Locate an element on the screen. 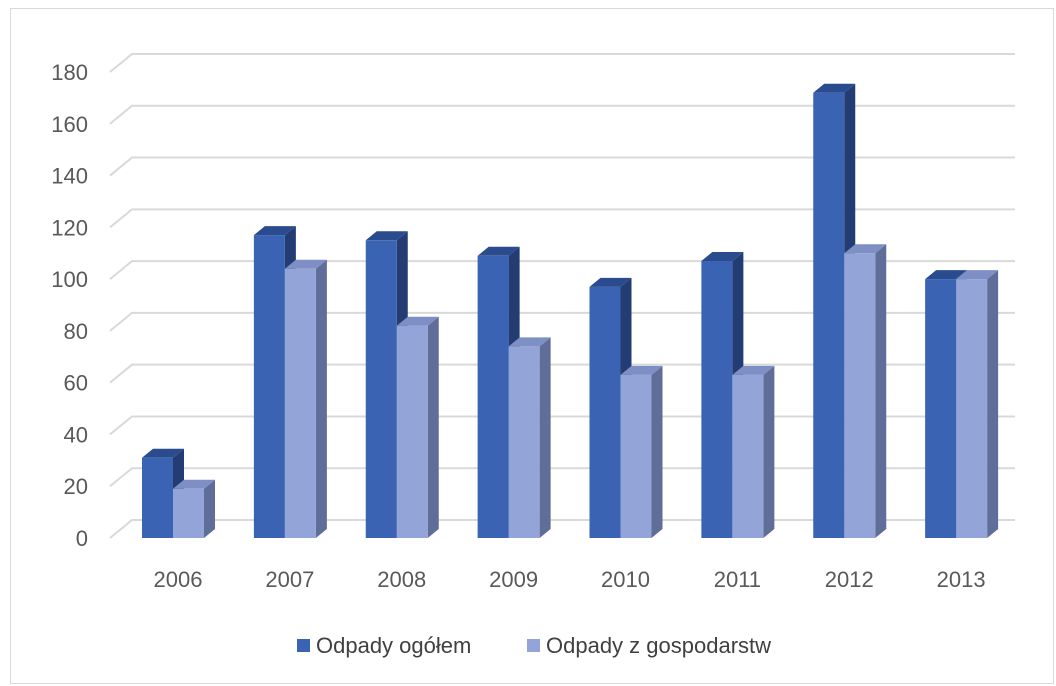 The width and height of the screenshot is (1056, 686). y-tick-label: 40 is located at coordinates (76, 434).